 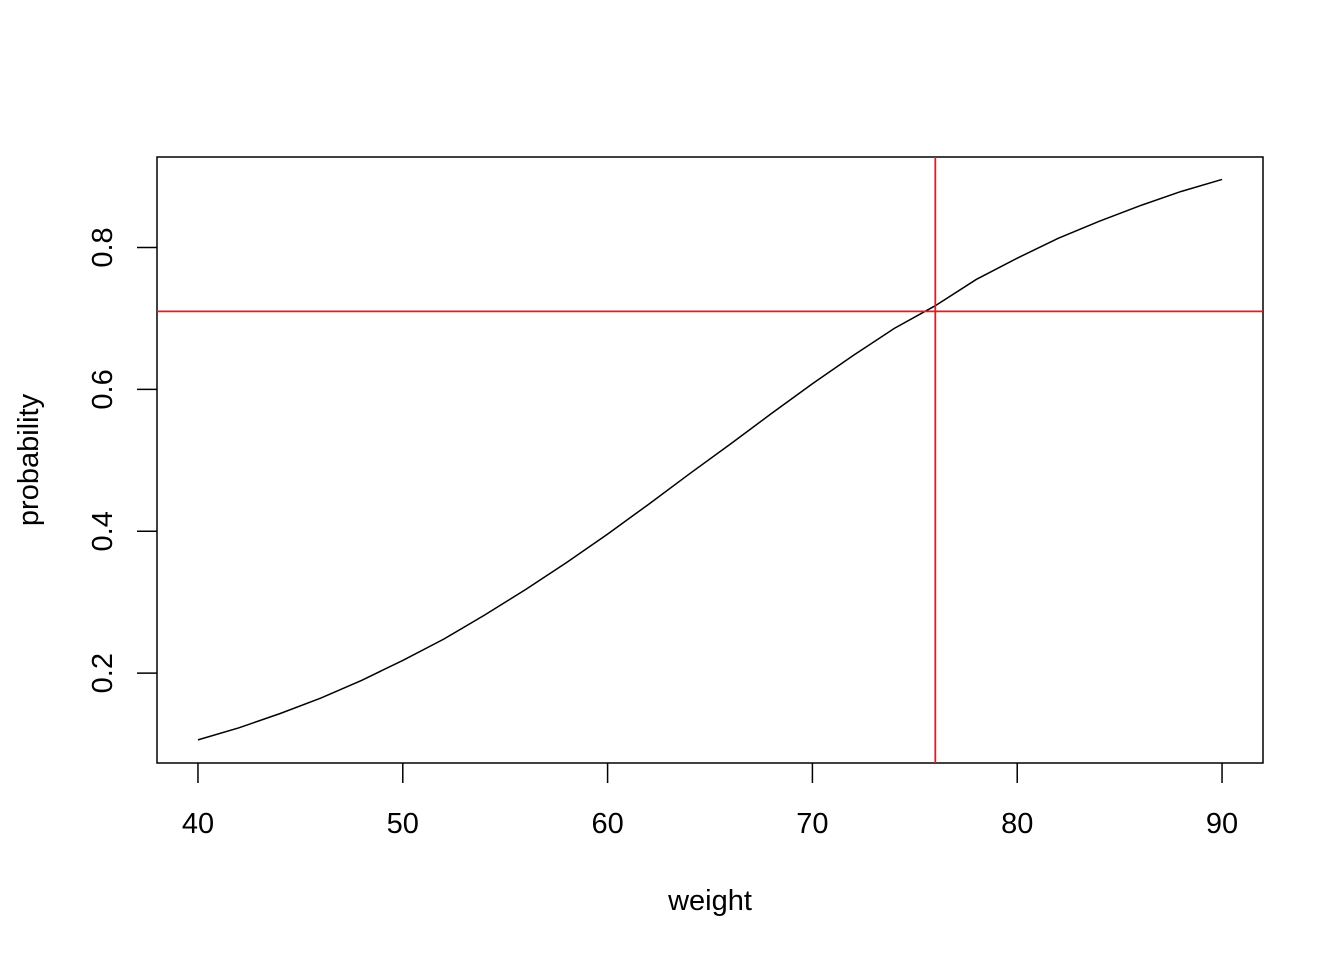 I want to click on x-axis-label: weight, so click(x=709, y=901).